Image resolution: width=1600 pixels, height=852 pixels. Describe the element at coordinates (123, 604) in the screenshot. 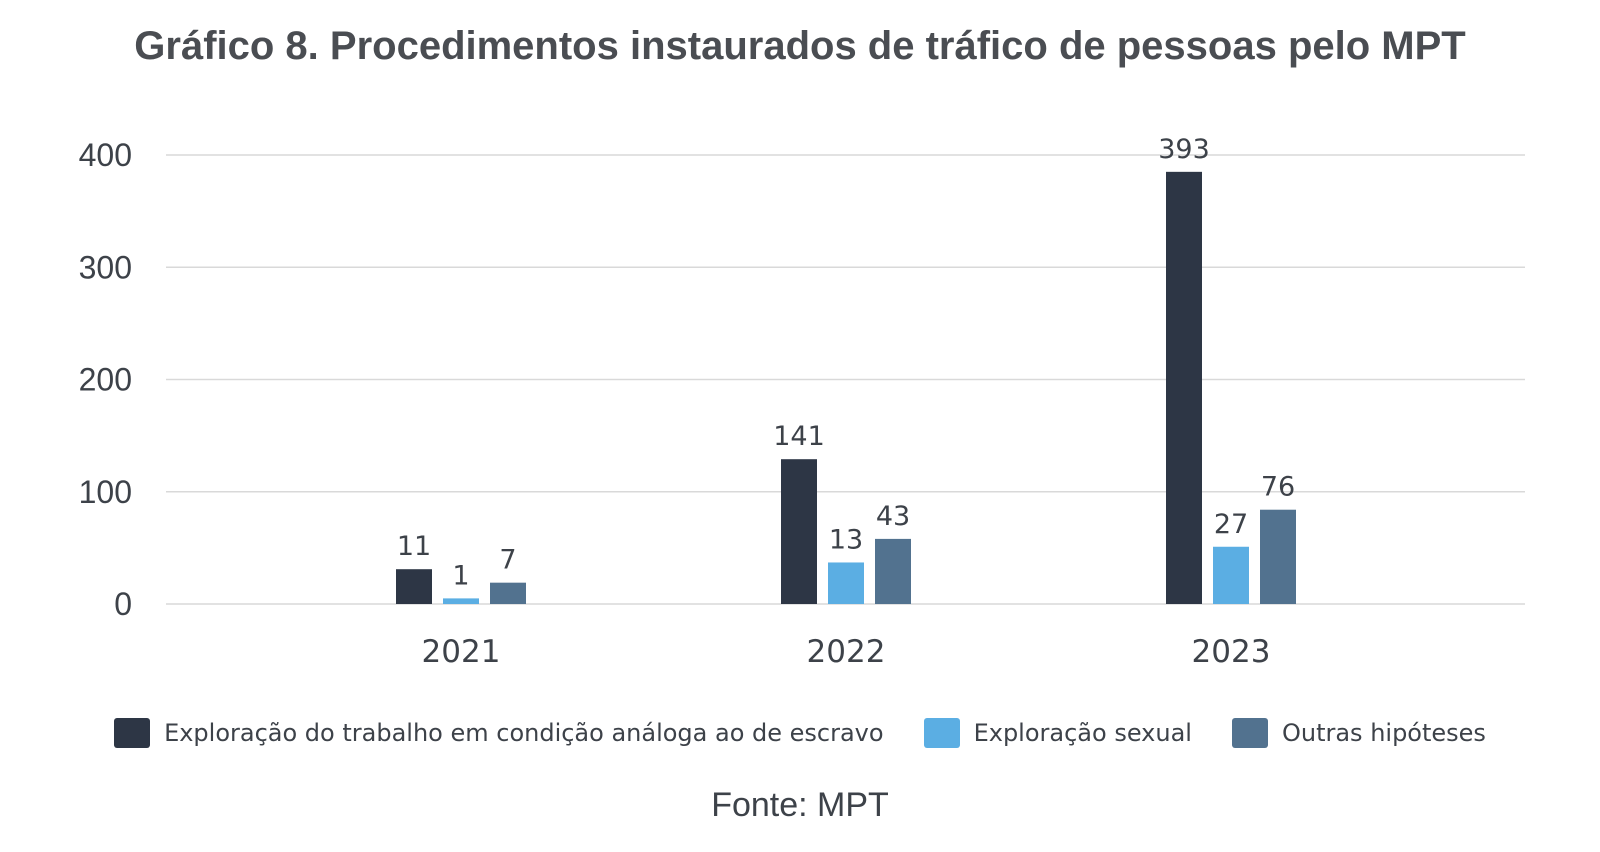

I see `y-tick-0: 0` at that location.